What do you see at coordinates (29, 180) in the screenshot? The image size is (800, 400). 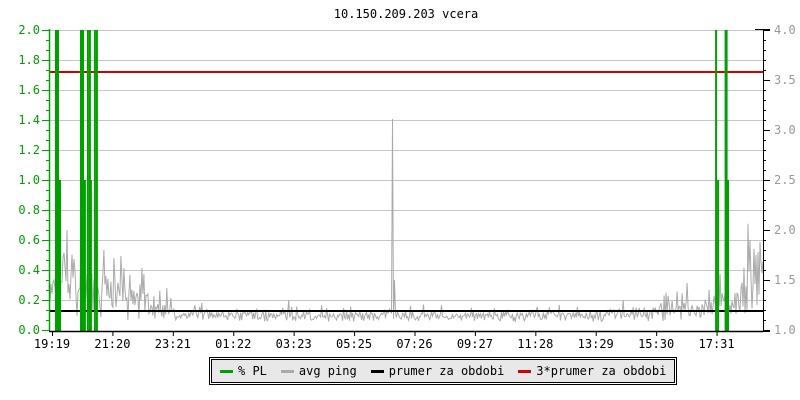 I see `left-axis-label: 1.0` at bounding box center [29, 180].